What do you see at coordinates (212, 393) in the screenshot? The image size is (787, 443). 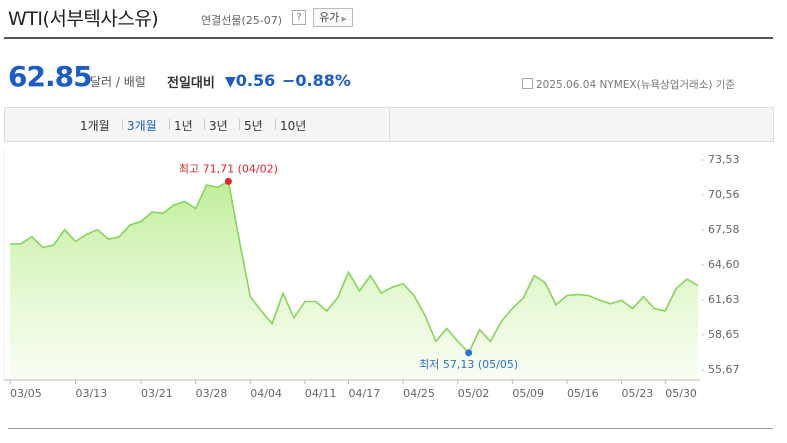 I see `x-tick-label: 03/28` at bounding box center [212, 393].